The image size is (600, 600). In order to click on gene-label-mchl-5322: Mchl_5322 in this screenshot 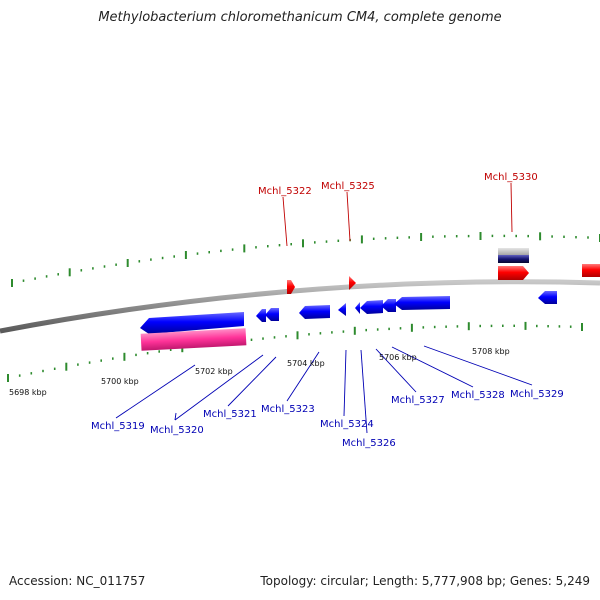, I will do `click(285, 191)`.